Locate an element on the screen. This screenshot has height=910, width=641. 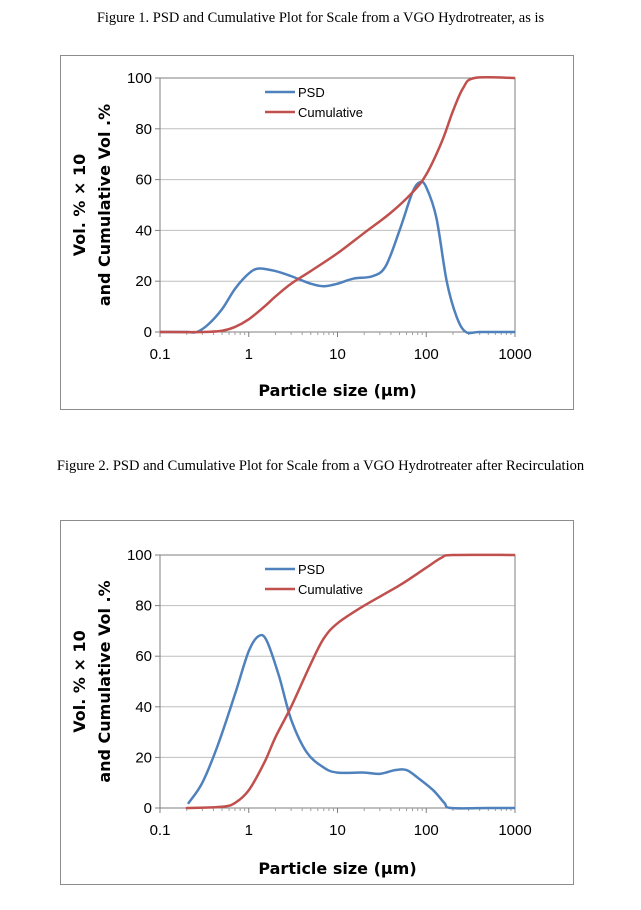
chart2-series-cumulative-line is located at coordinates (350, 681).